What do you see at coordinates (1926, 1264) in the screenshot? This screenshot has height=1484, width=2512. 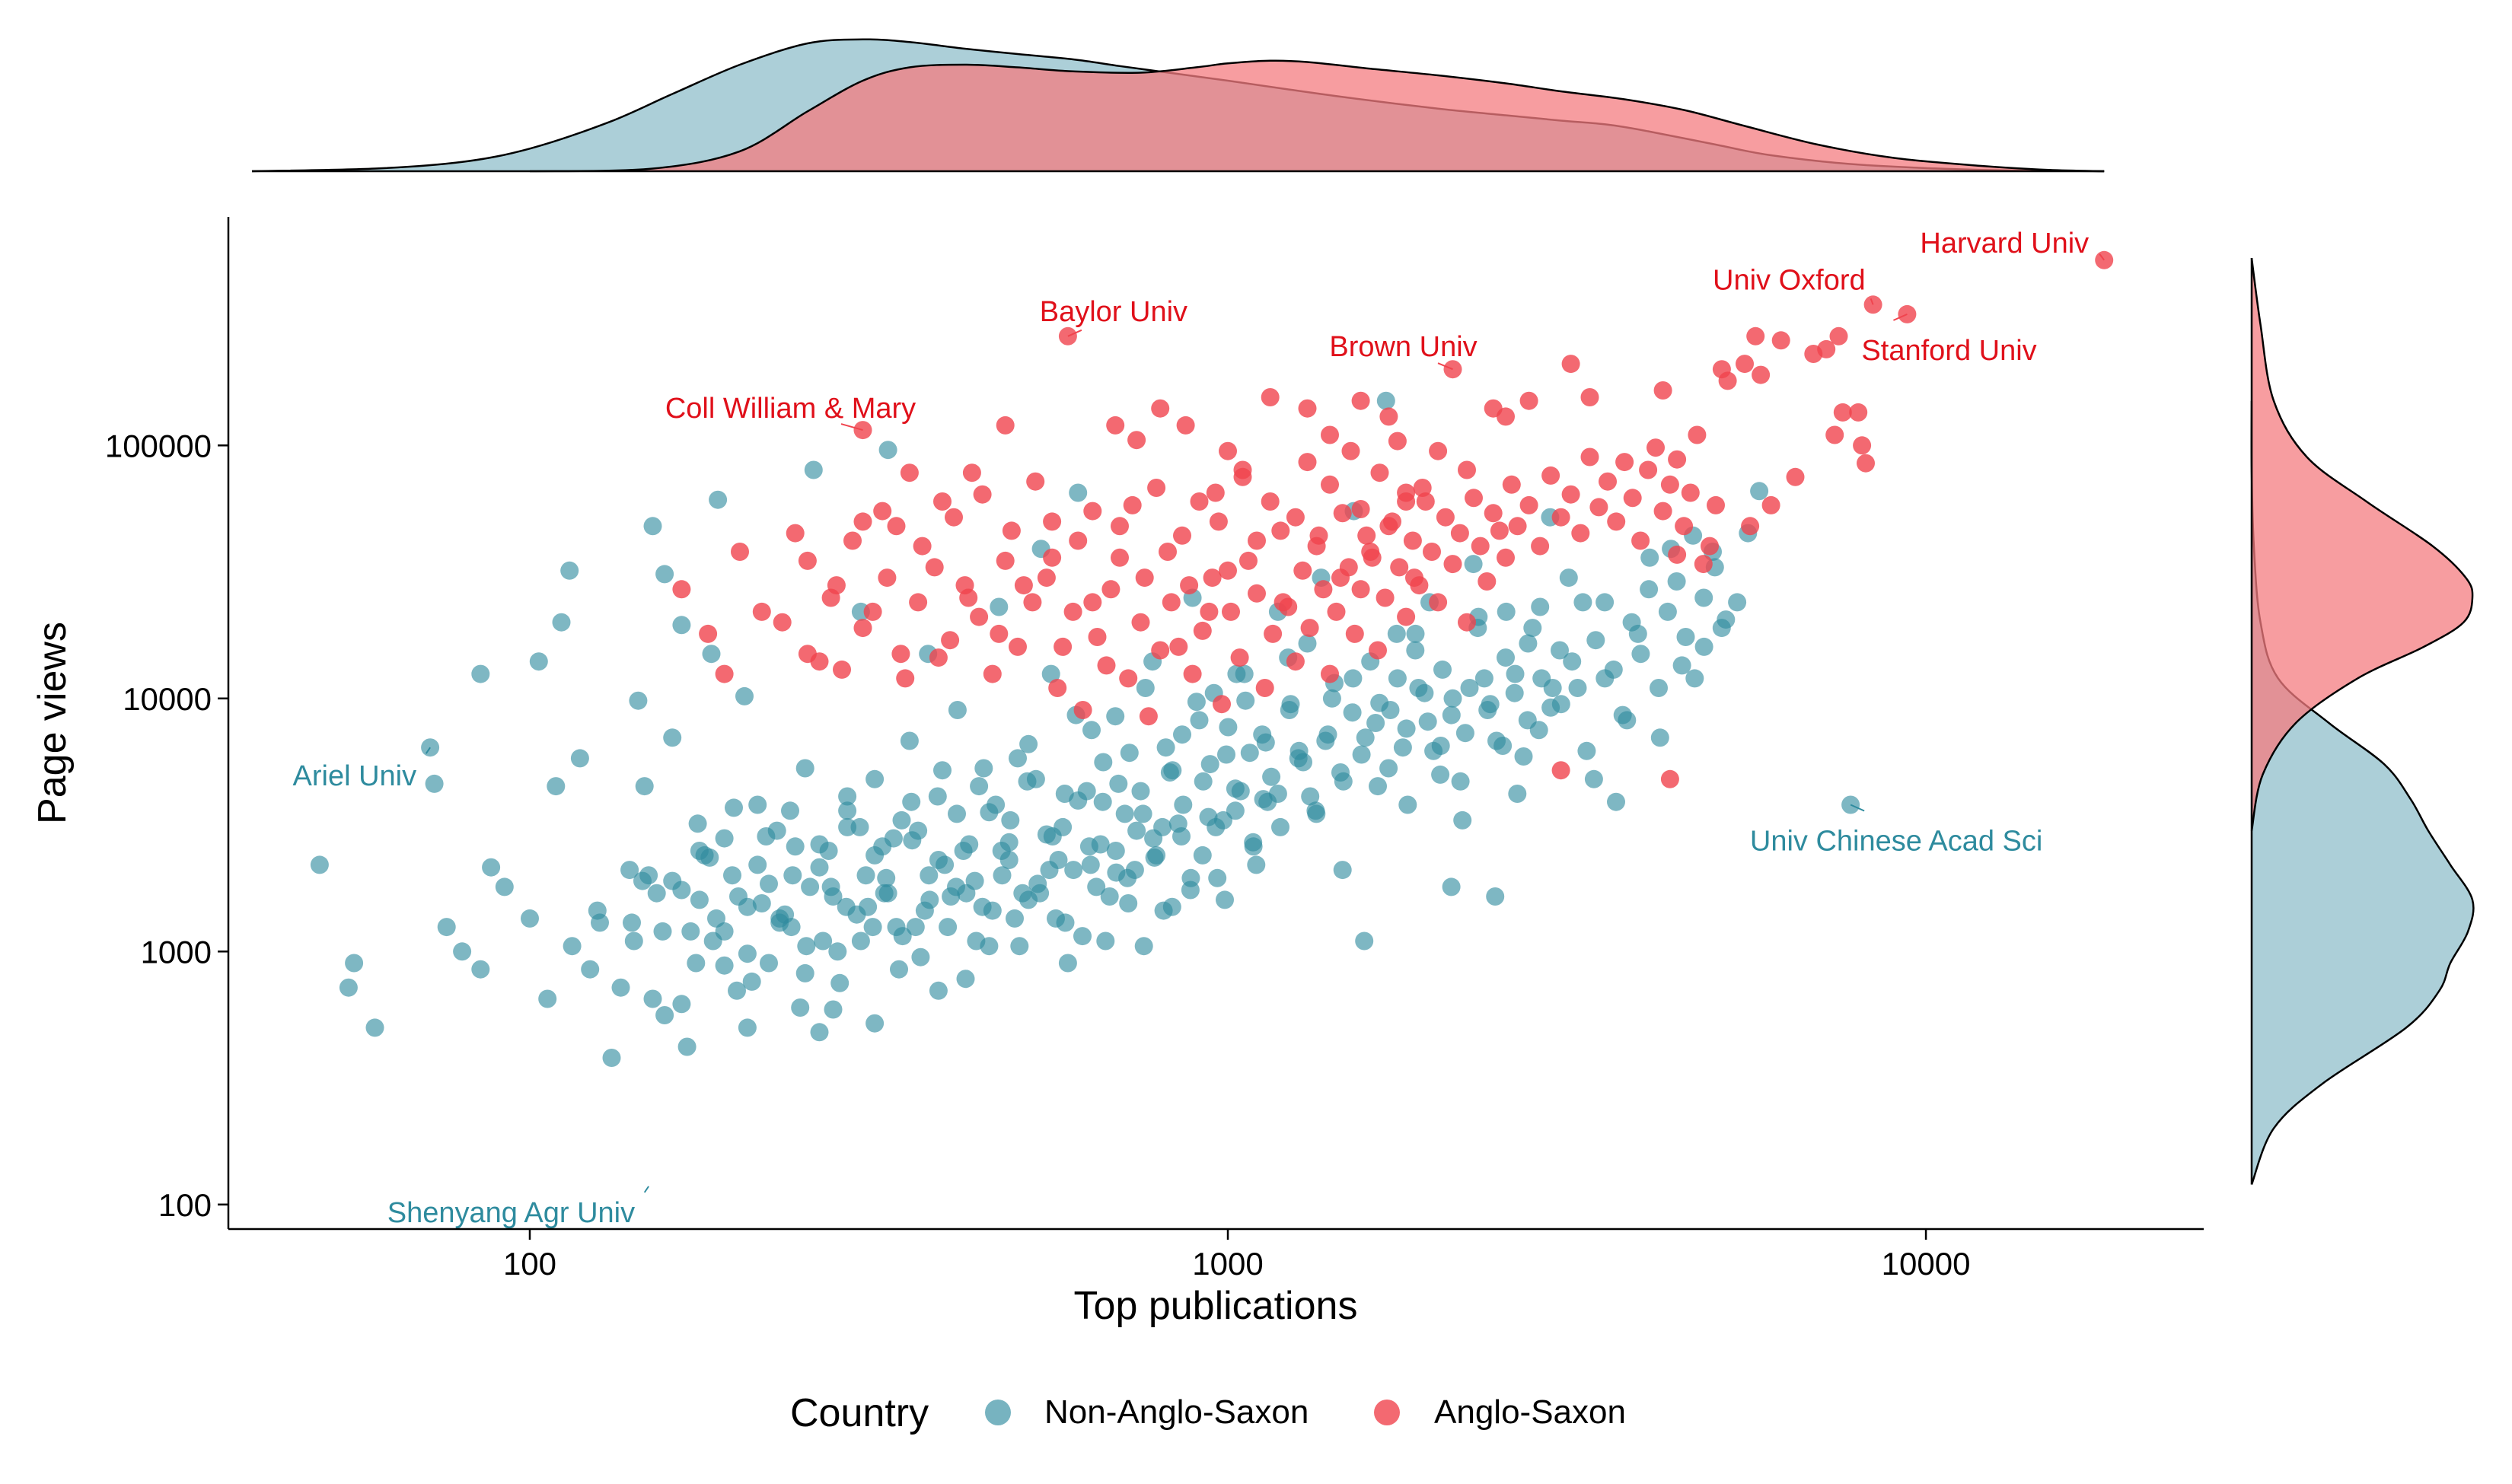 I see `x-tick-label: 10000` at bounding box center [1926, 1264].